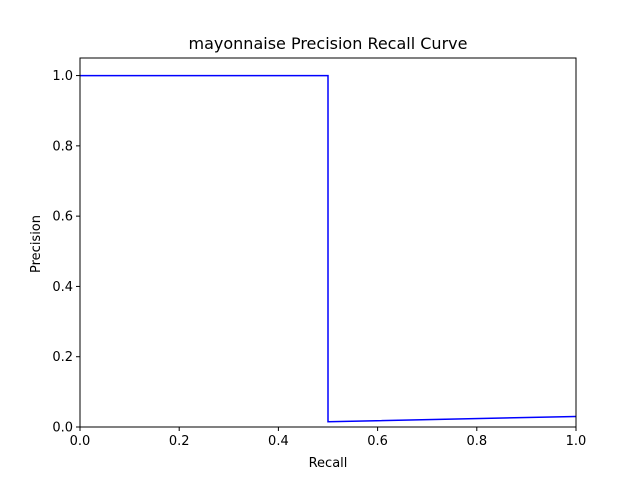  I want to click on y-tick-label: 0.0, so click(62, 428).